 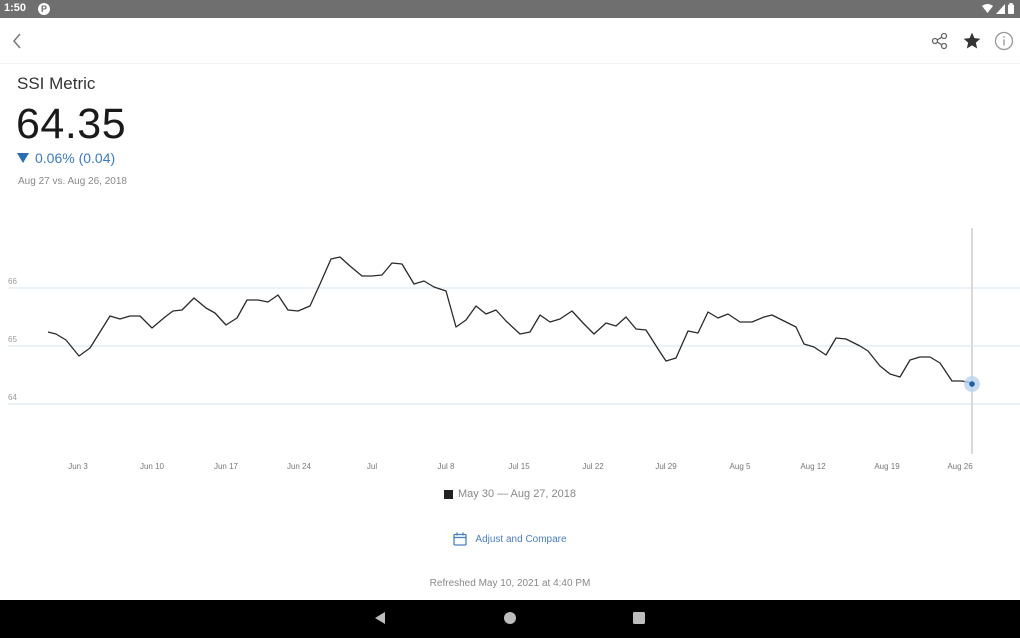 I want to click on metric-title: SSI Metric, so click(x=56, y=83).